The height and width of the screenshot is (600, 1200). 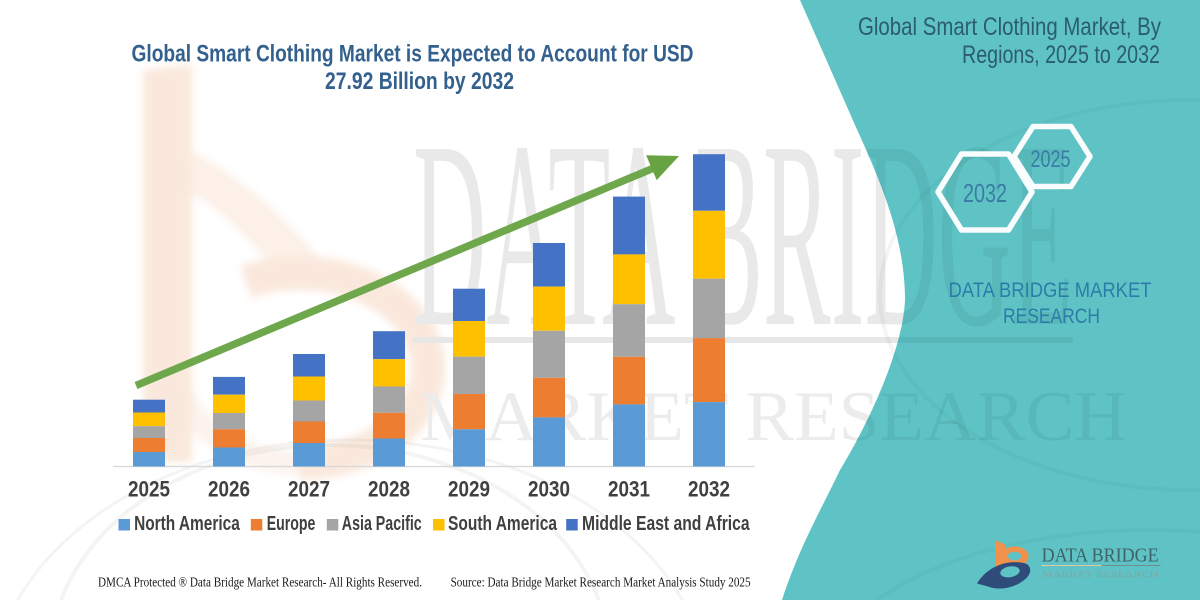 I want to click on svg-text: 2026, so click(x=229, y=489).